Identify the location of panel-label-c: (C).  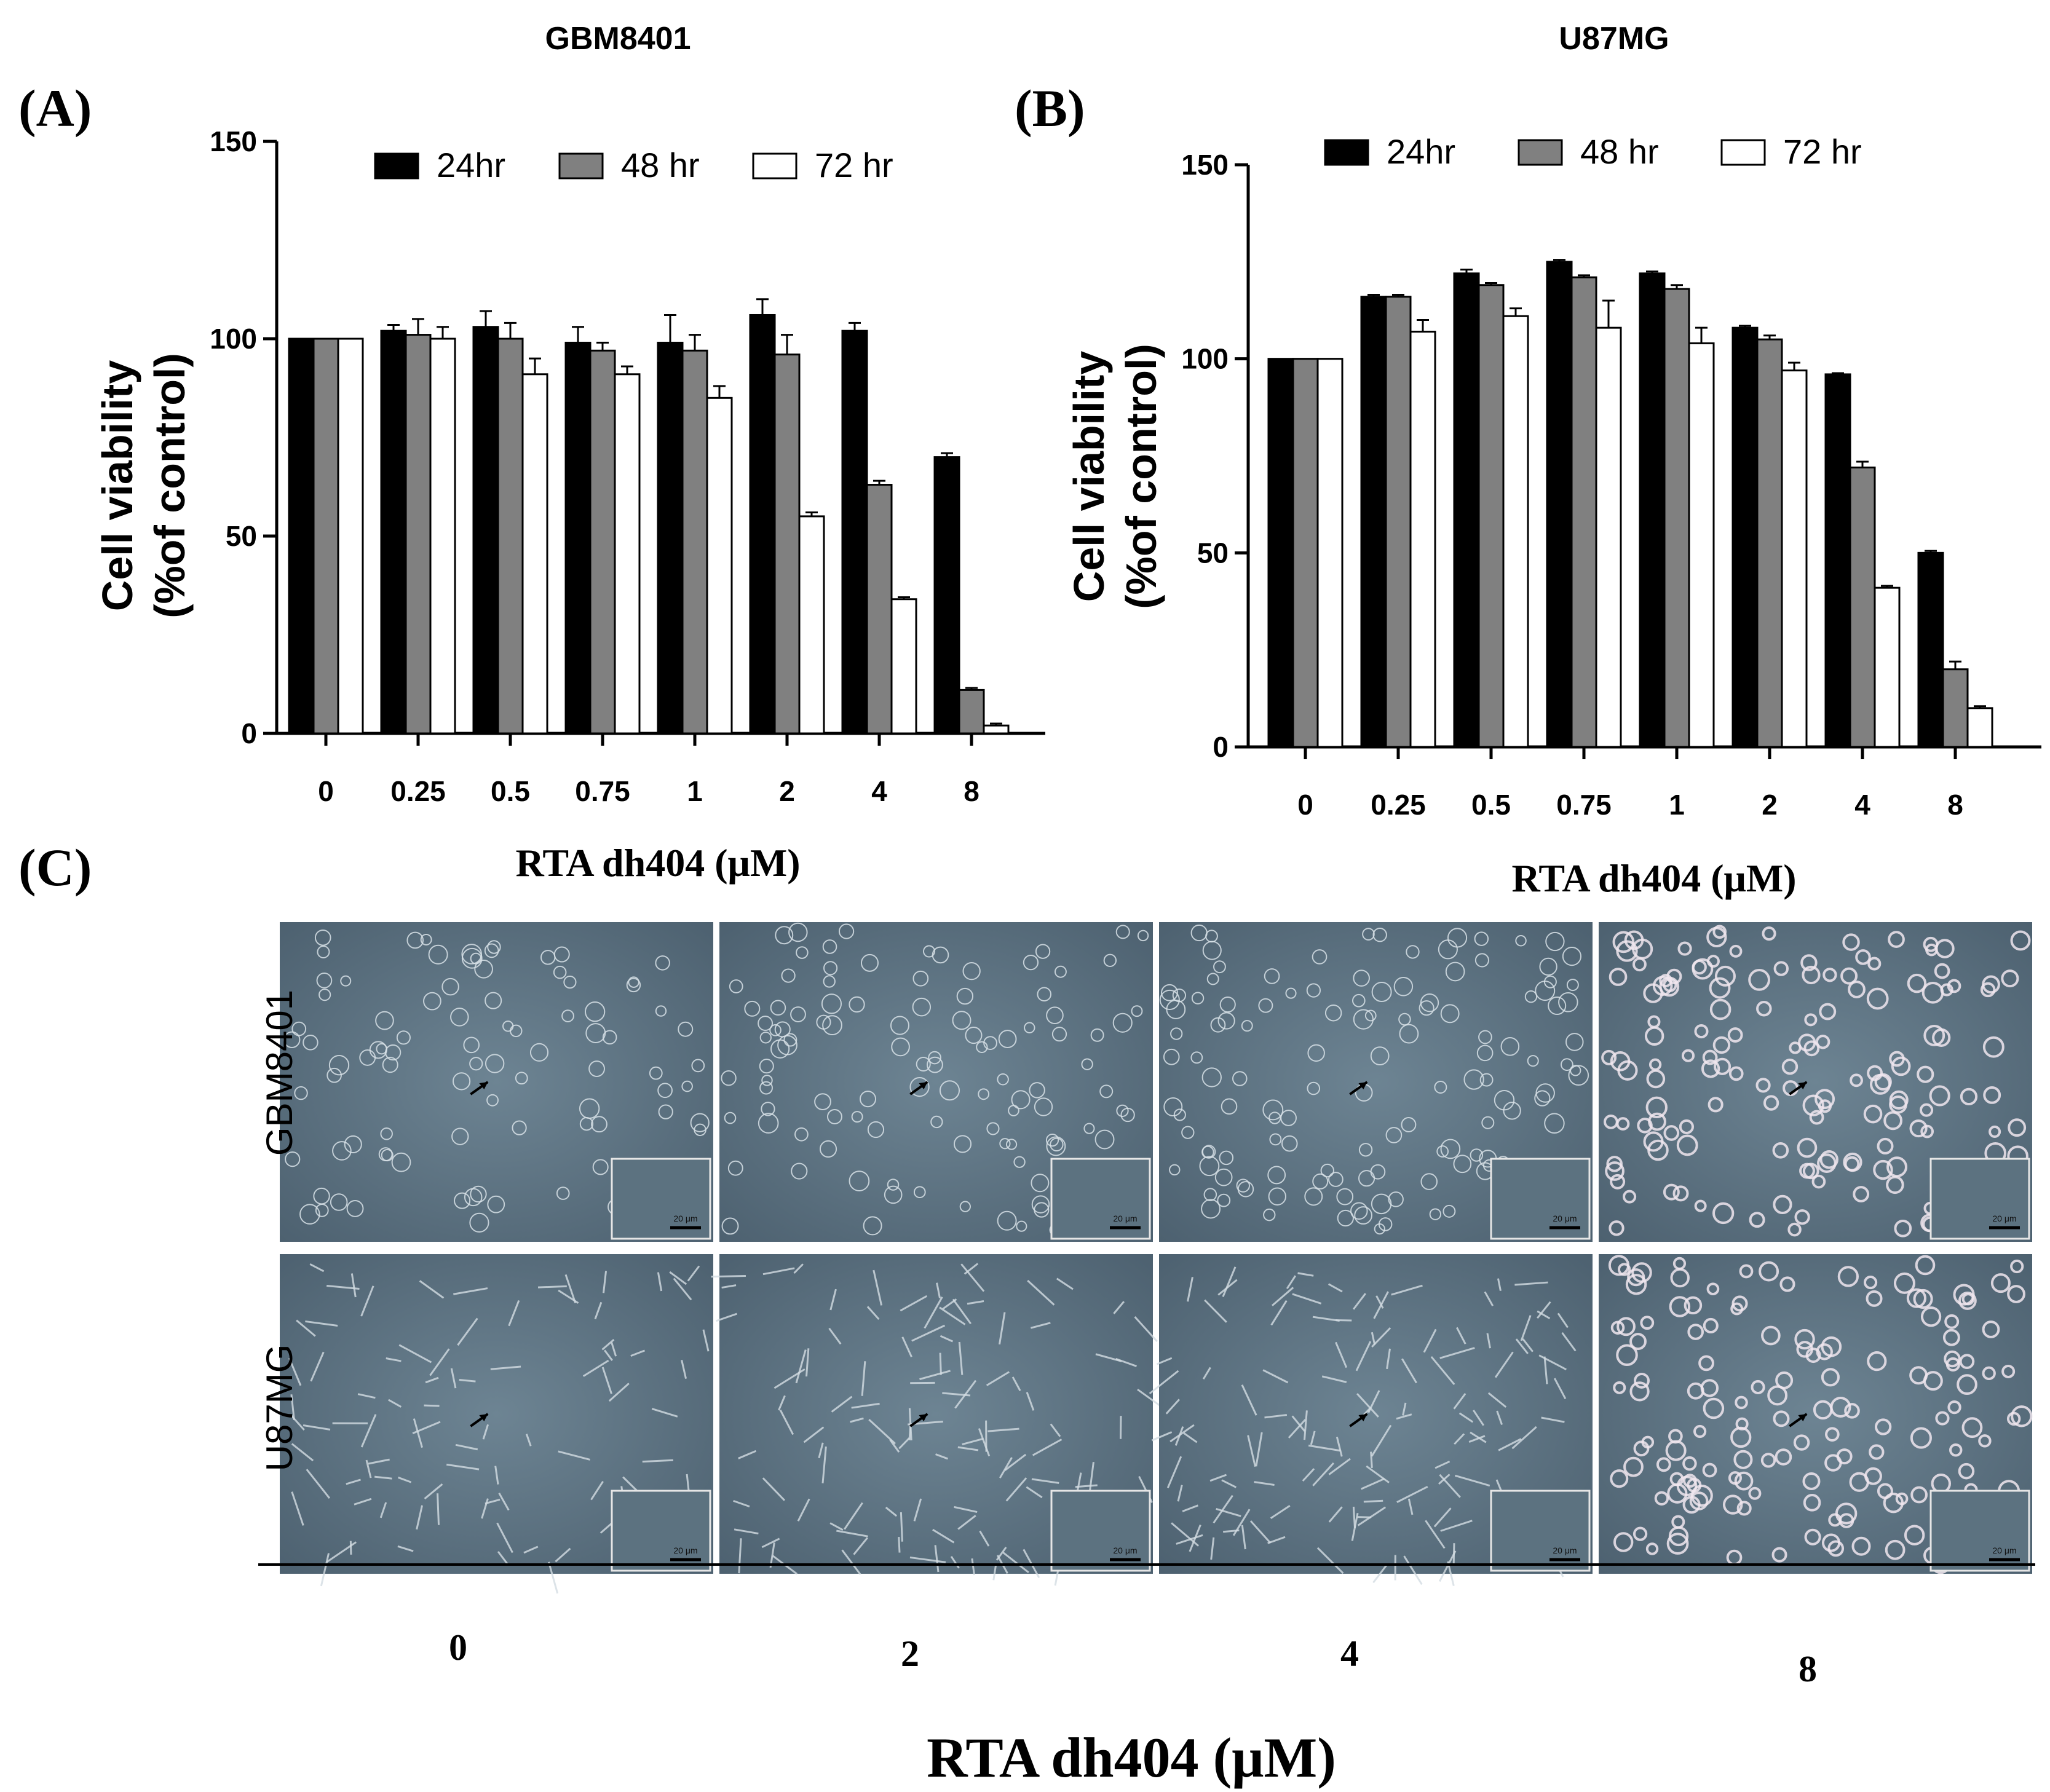
(55, 868).